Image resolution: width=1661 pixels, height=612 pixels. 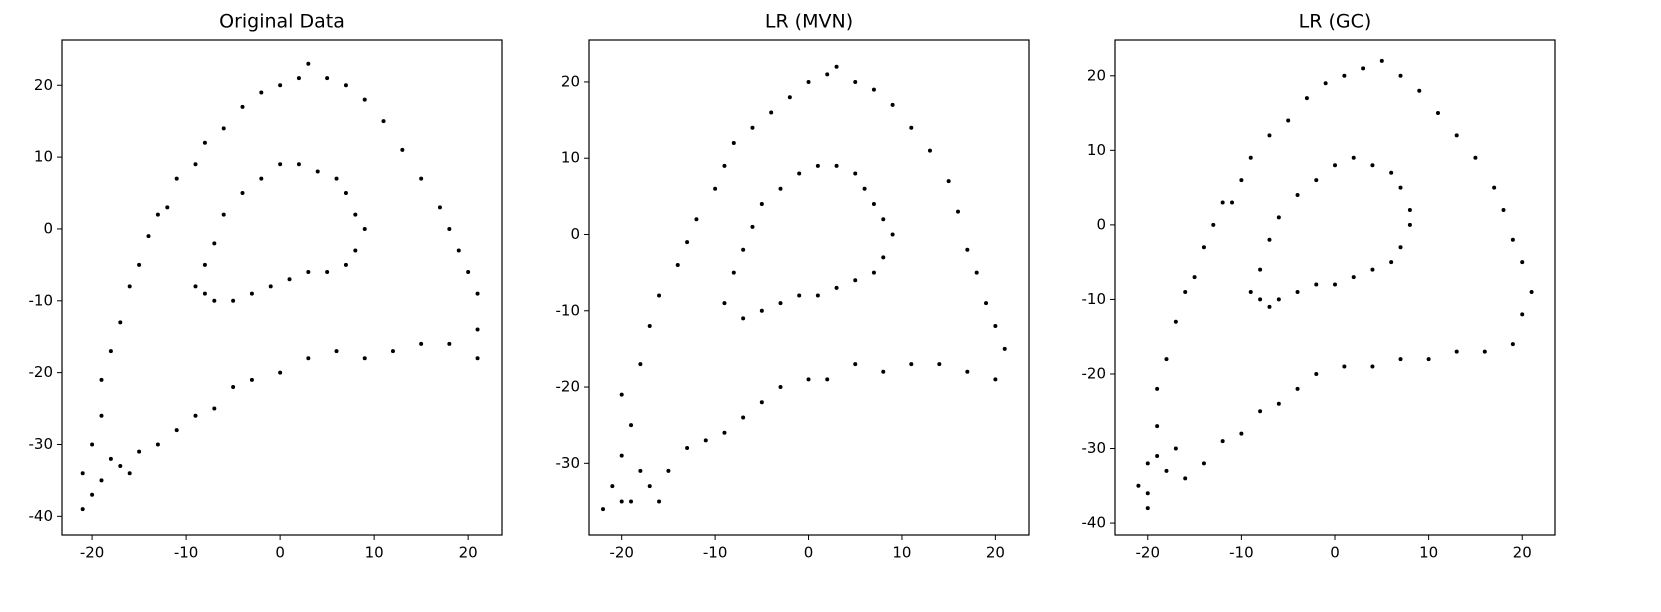 What do you see at coordinates (995, 553) in the screenshot?
I see `x-tick-label: 20` at bounding box center [995, 553].